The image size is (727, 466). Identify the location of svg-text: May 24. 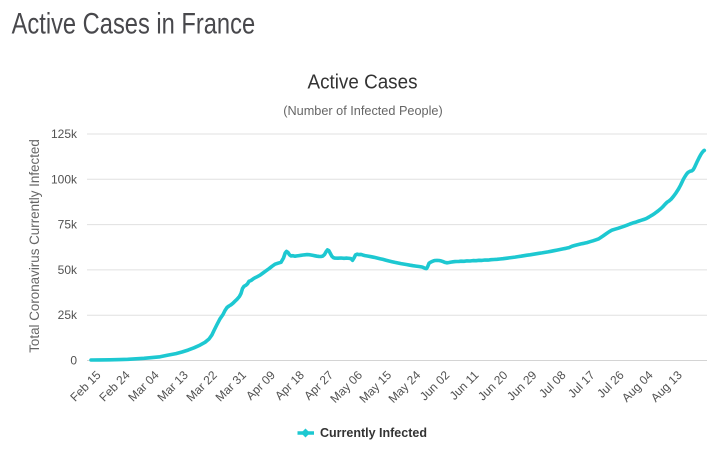
(405, 387).